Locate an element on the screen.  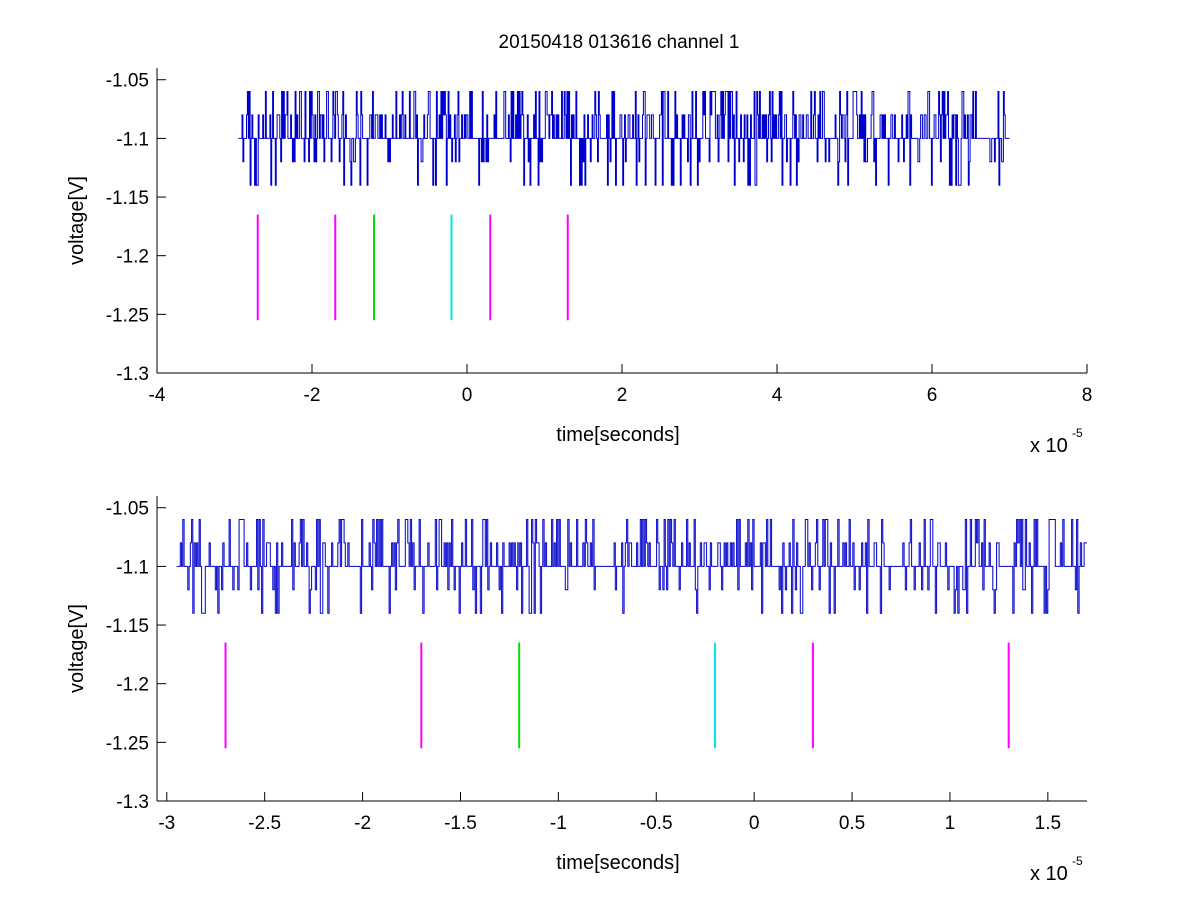
bottom-y-tick-label: -1.15 is located at coordinates (127, 626).